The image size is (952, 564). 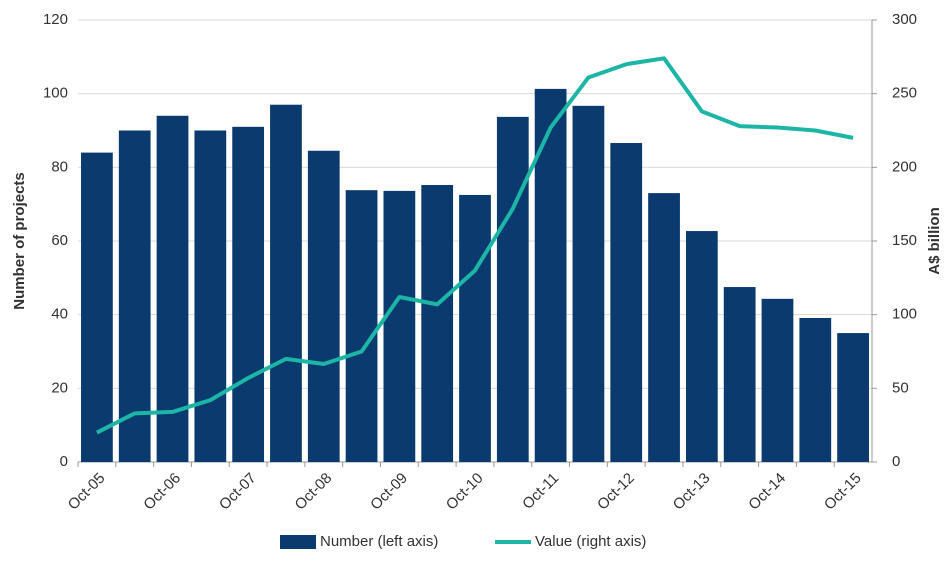 What do you see at coordinates (162, 492) in the screenshot?
I see `x-tick-label: Oct-06` at bounding box center [162, 492].